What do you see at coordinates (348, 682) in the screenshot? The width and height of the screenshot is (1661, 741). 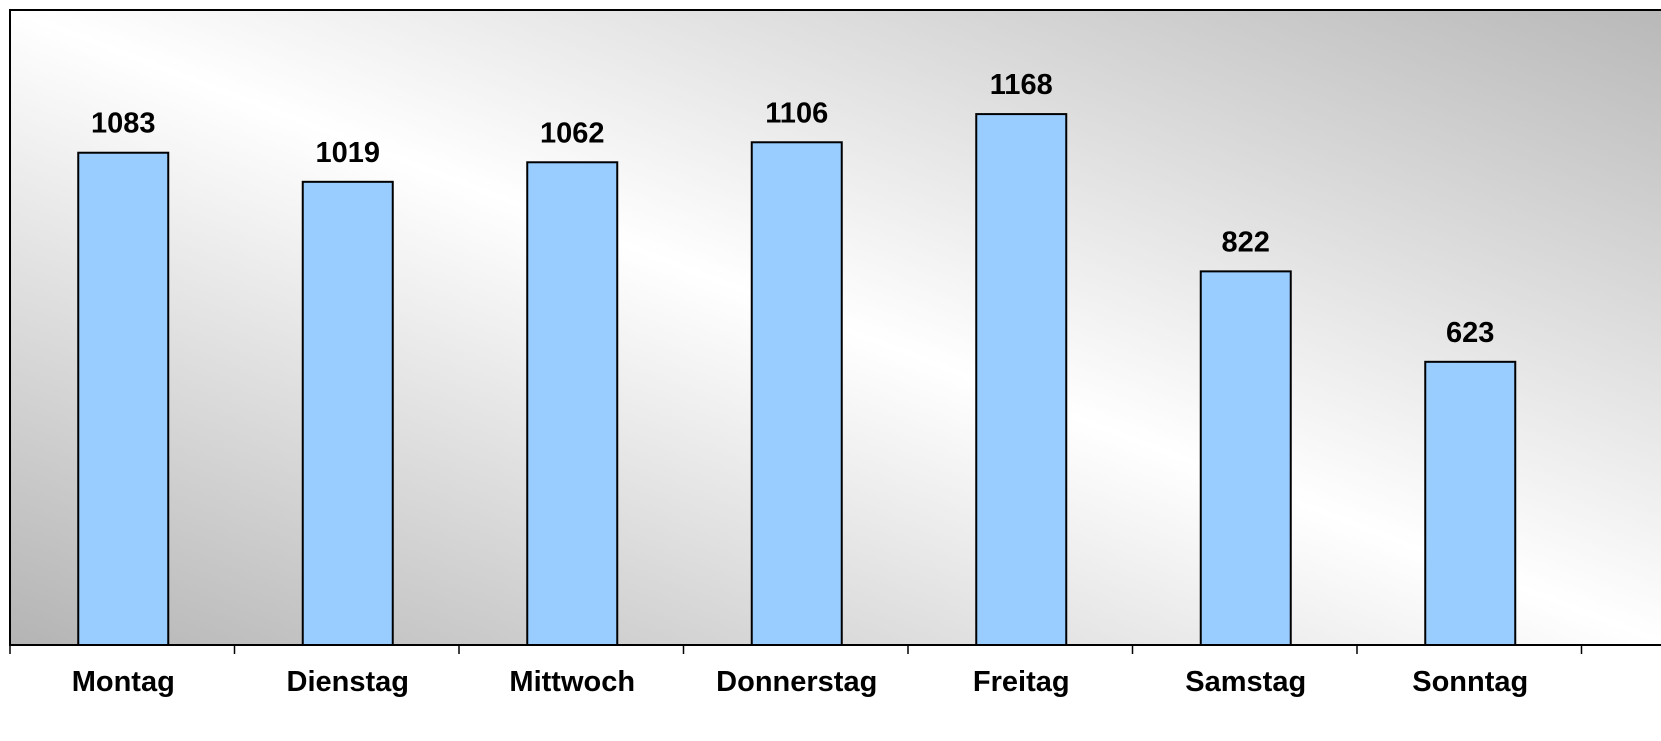 I see `x-tick-label: Dienstag` at bounding box center [348, 682].